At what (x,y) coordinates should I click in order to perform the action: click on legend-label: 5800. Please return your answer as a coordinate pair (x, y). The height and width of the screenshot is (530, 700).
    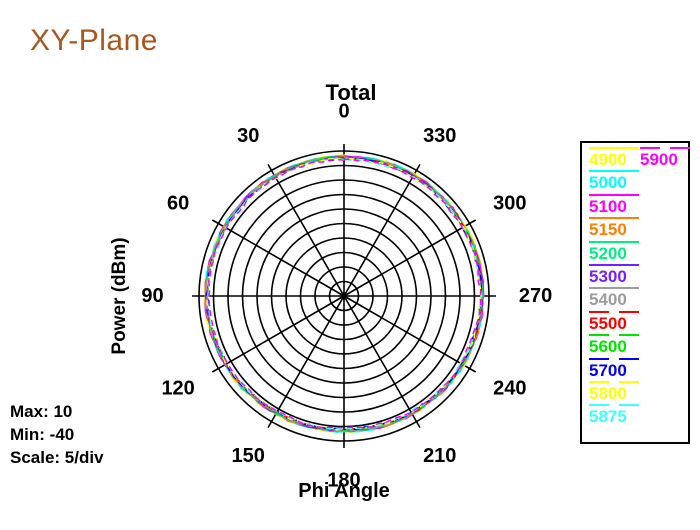
    Looking at the image, I should click on (608, 393).